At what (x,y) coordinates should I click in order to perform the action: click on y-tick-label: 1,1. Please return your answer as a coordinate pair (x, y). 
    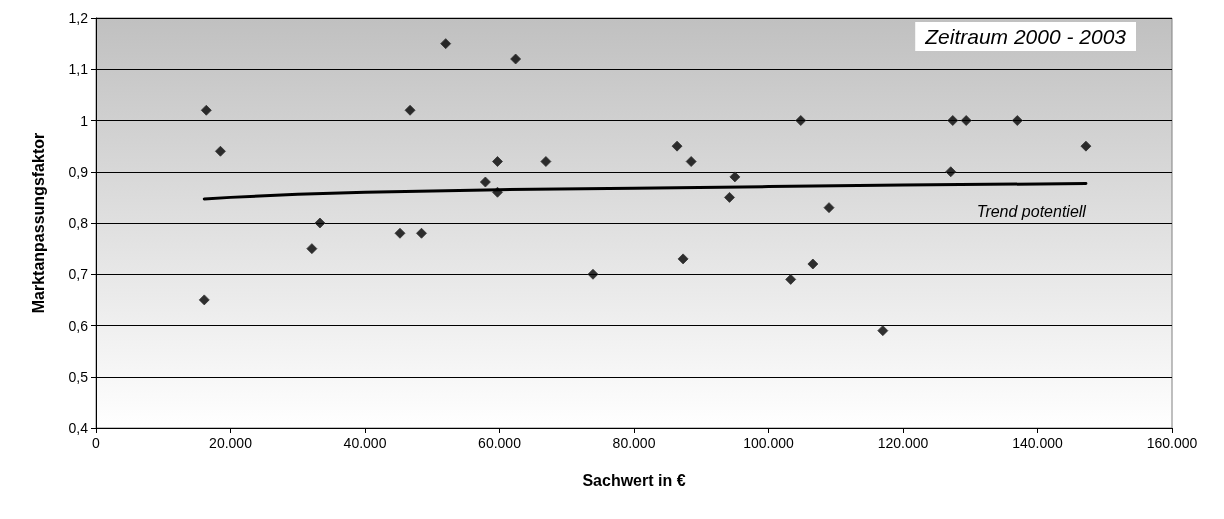
    Looking at the image, I should click on (78, 69).